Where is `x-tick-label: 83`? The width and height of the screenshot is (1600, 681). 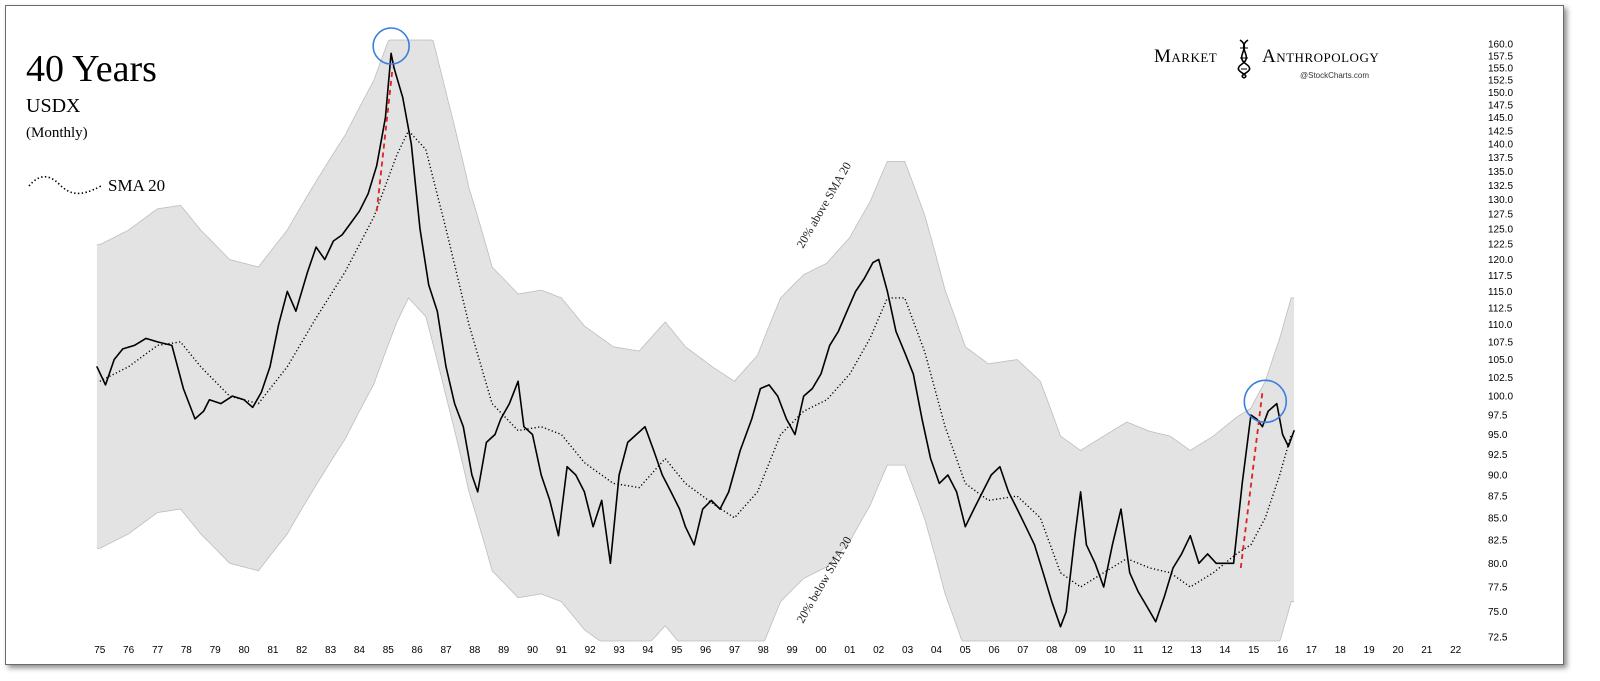 x-tick-label: 83 is located at coordinates (331, 650).